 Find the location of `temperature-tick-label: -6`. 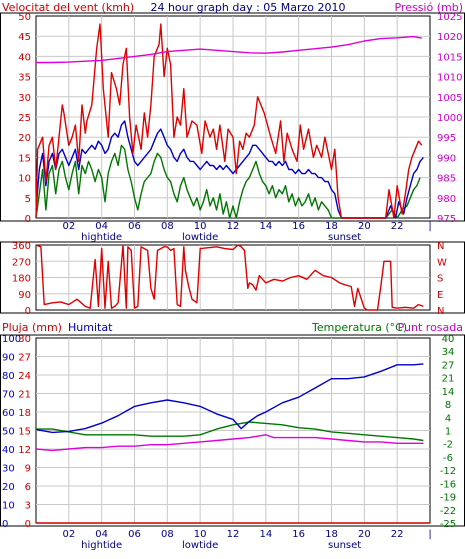

temperature-tick-label: -6 is located at coordinates (448, 458).